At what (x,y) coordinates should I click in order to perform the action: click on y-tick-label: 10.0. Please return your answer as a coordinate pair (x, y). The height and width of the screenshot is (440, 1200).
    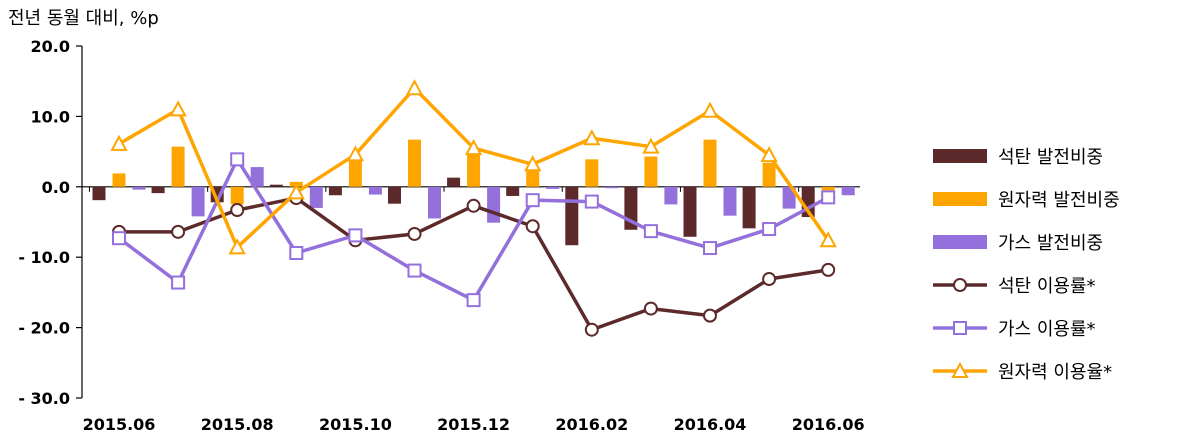
    Looking at the image, I should click on (50, 116).